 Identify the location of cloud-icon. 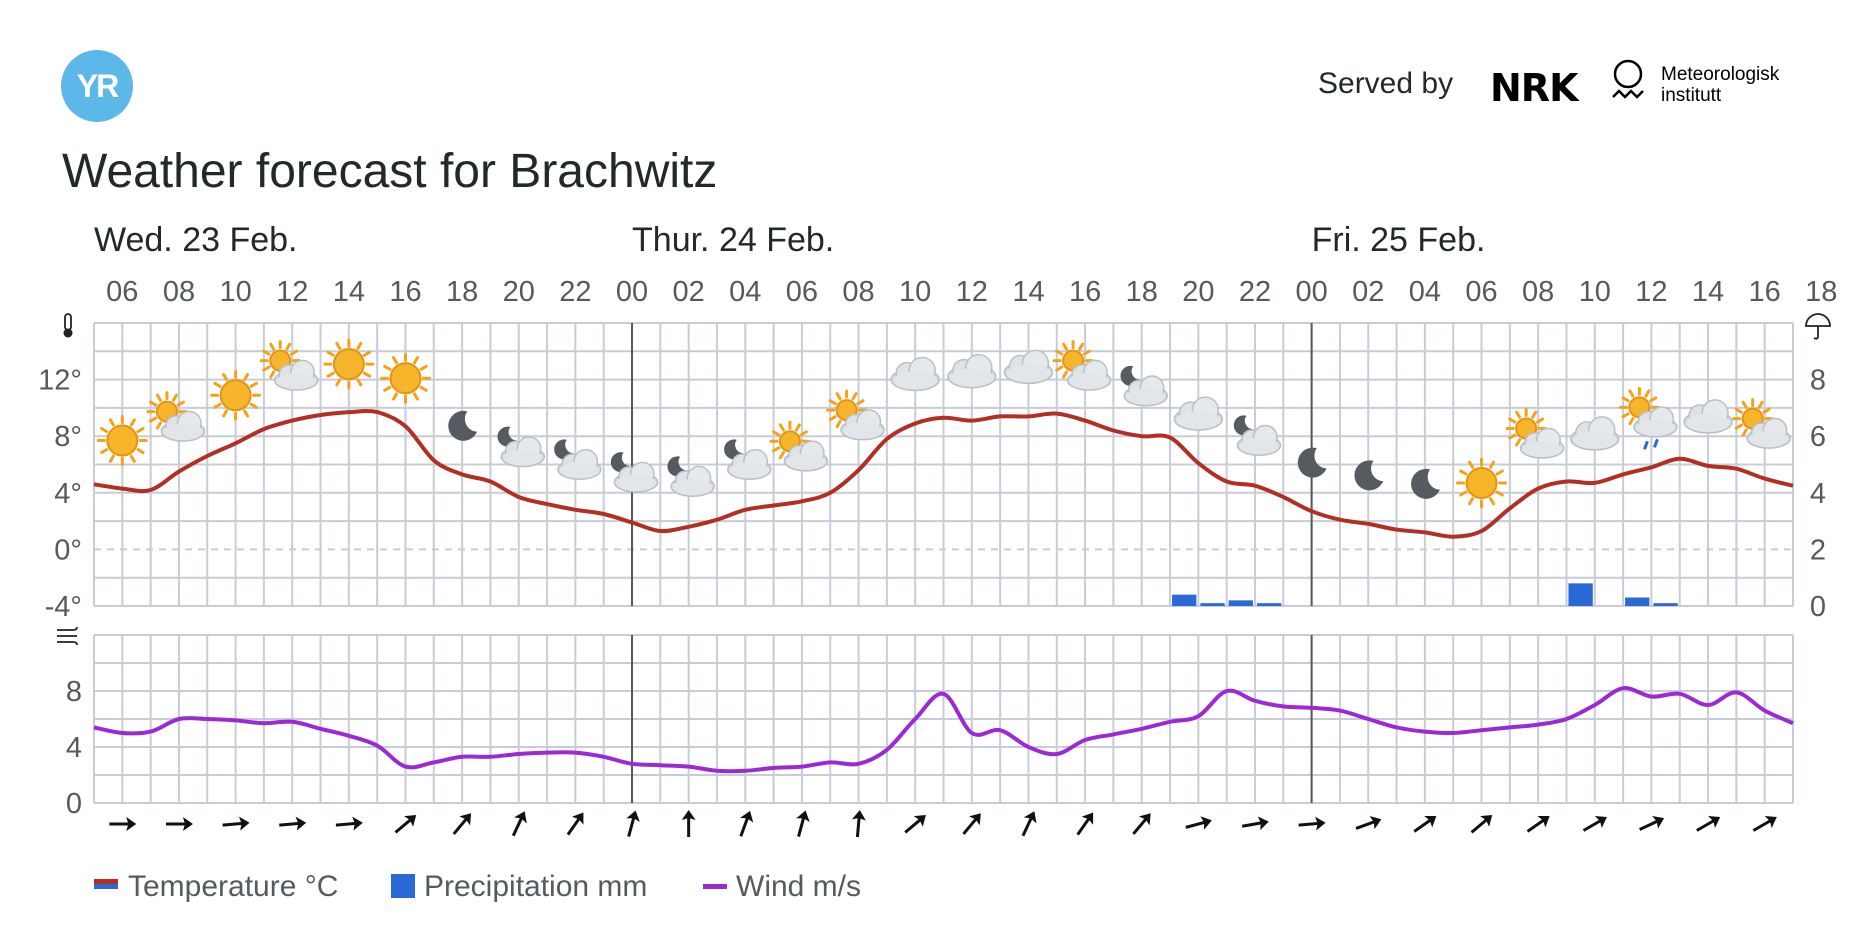
(1028, 367).